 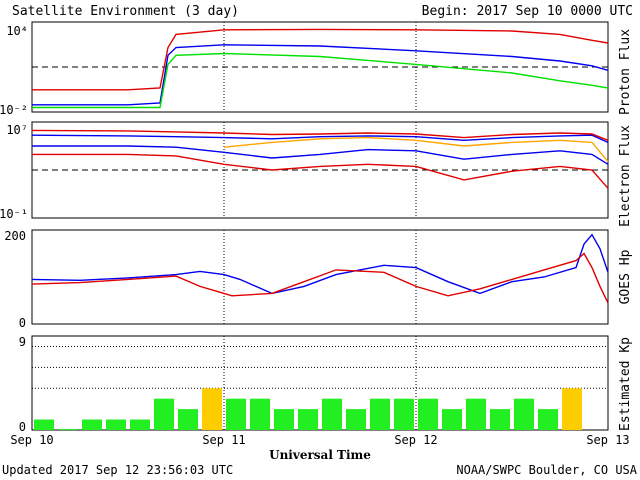 I want to click on hp-ylabel: GOES Hp, so click(x=625, y=276).